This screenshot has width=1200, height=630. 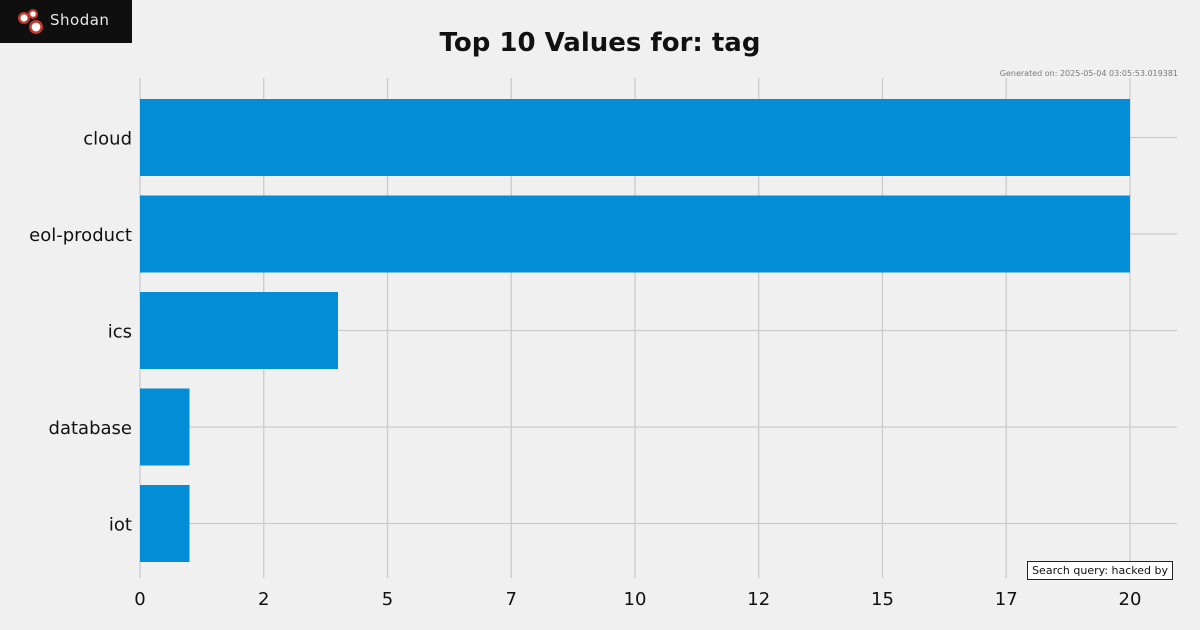 What do you see at coordinates (1088, 73) in the screenshot?
I see `generated-timestamp: Generated on: 2025-05-04 03:05:53.019381` at bounding box center [1088, 73].